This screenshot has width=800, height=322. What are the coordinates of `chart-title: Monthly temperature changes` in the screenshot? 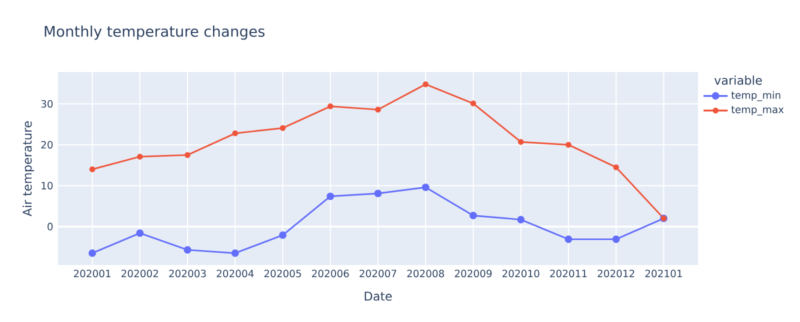 It's located at (154, 33).